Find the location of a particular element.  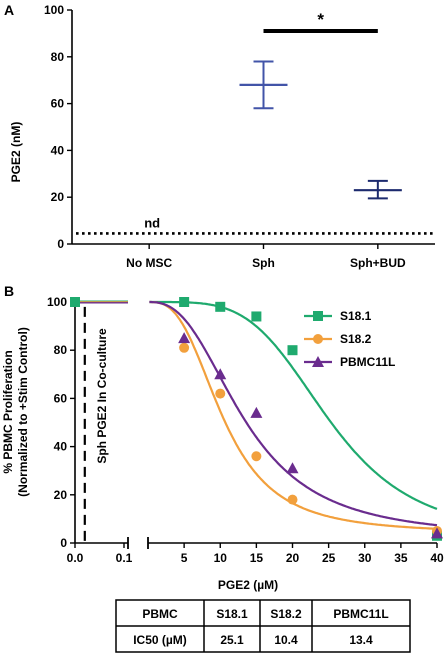

reference-label: Sph PGE2 In Co-culture is located at coordinates (102, 396).